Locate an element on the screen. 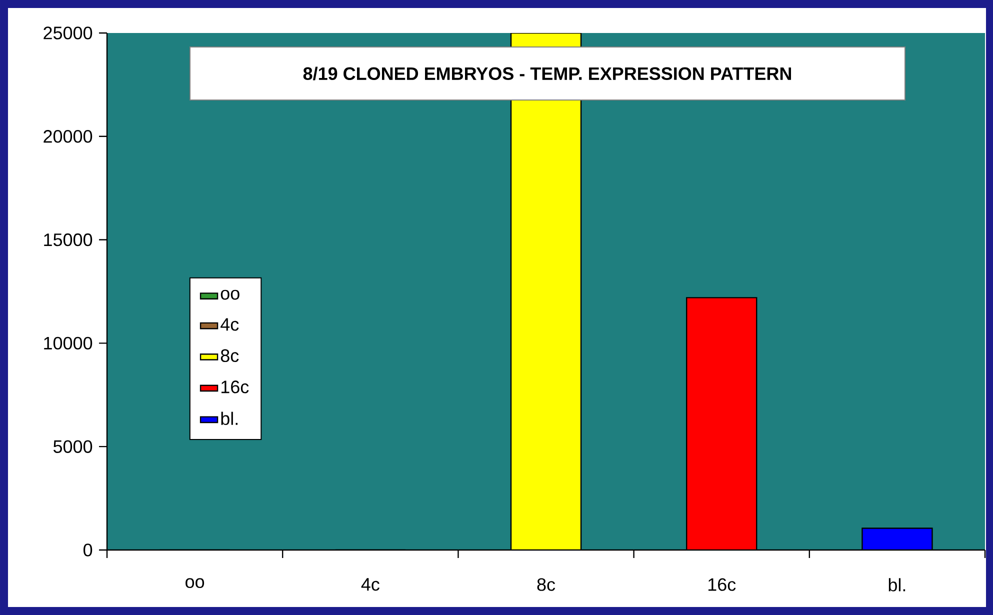 The image size is (993, 615). x-tick-label: oo is located at coordinates (195, 583).